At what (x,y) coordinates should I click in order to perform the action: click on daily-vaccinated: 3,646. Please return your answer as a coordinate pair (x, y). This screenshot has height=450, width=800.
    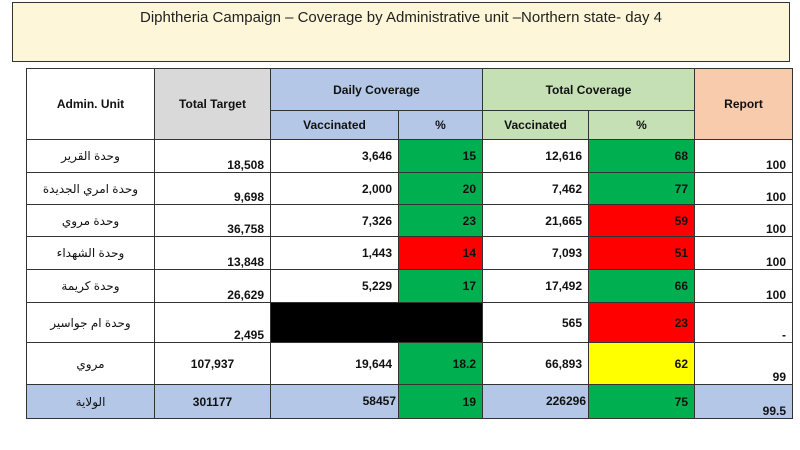
    Looking at the image, I should click on (334, 156).